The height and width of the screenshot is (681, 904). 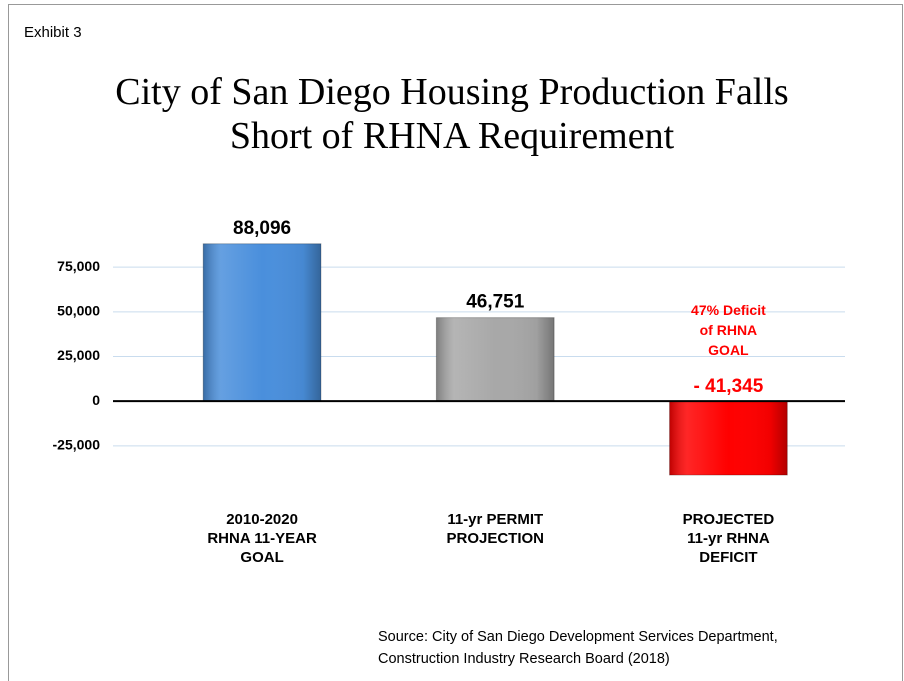 I want to click on value-label: - 41,345, so click(x=729, y=386).